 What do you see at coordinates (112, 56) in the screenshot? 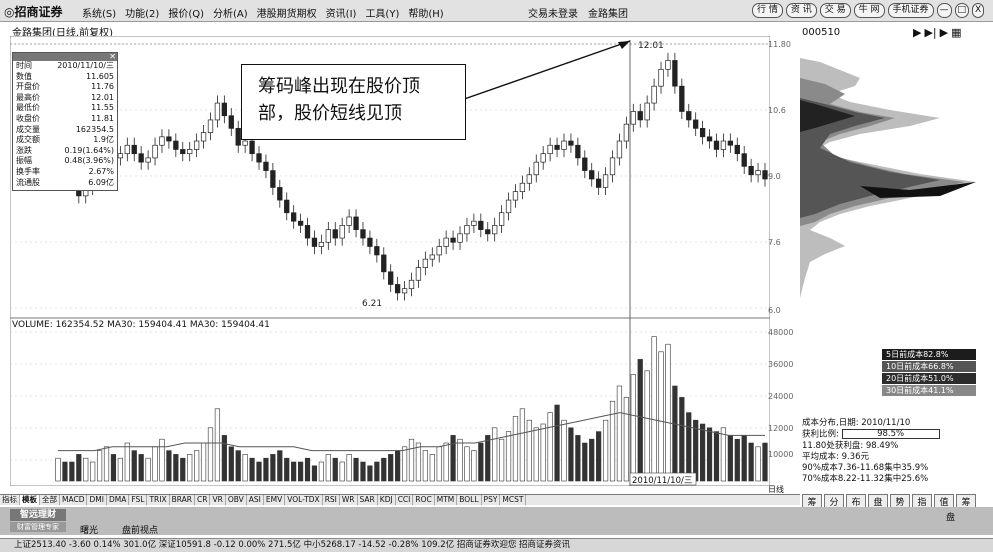
I see `close-icon: ✕` at bounding box center [112, 56].